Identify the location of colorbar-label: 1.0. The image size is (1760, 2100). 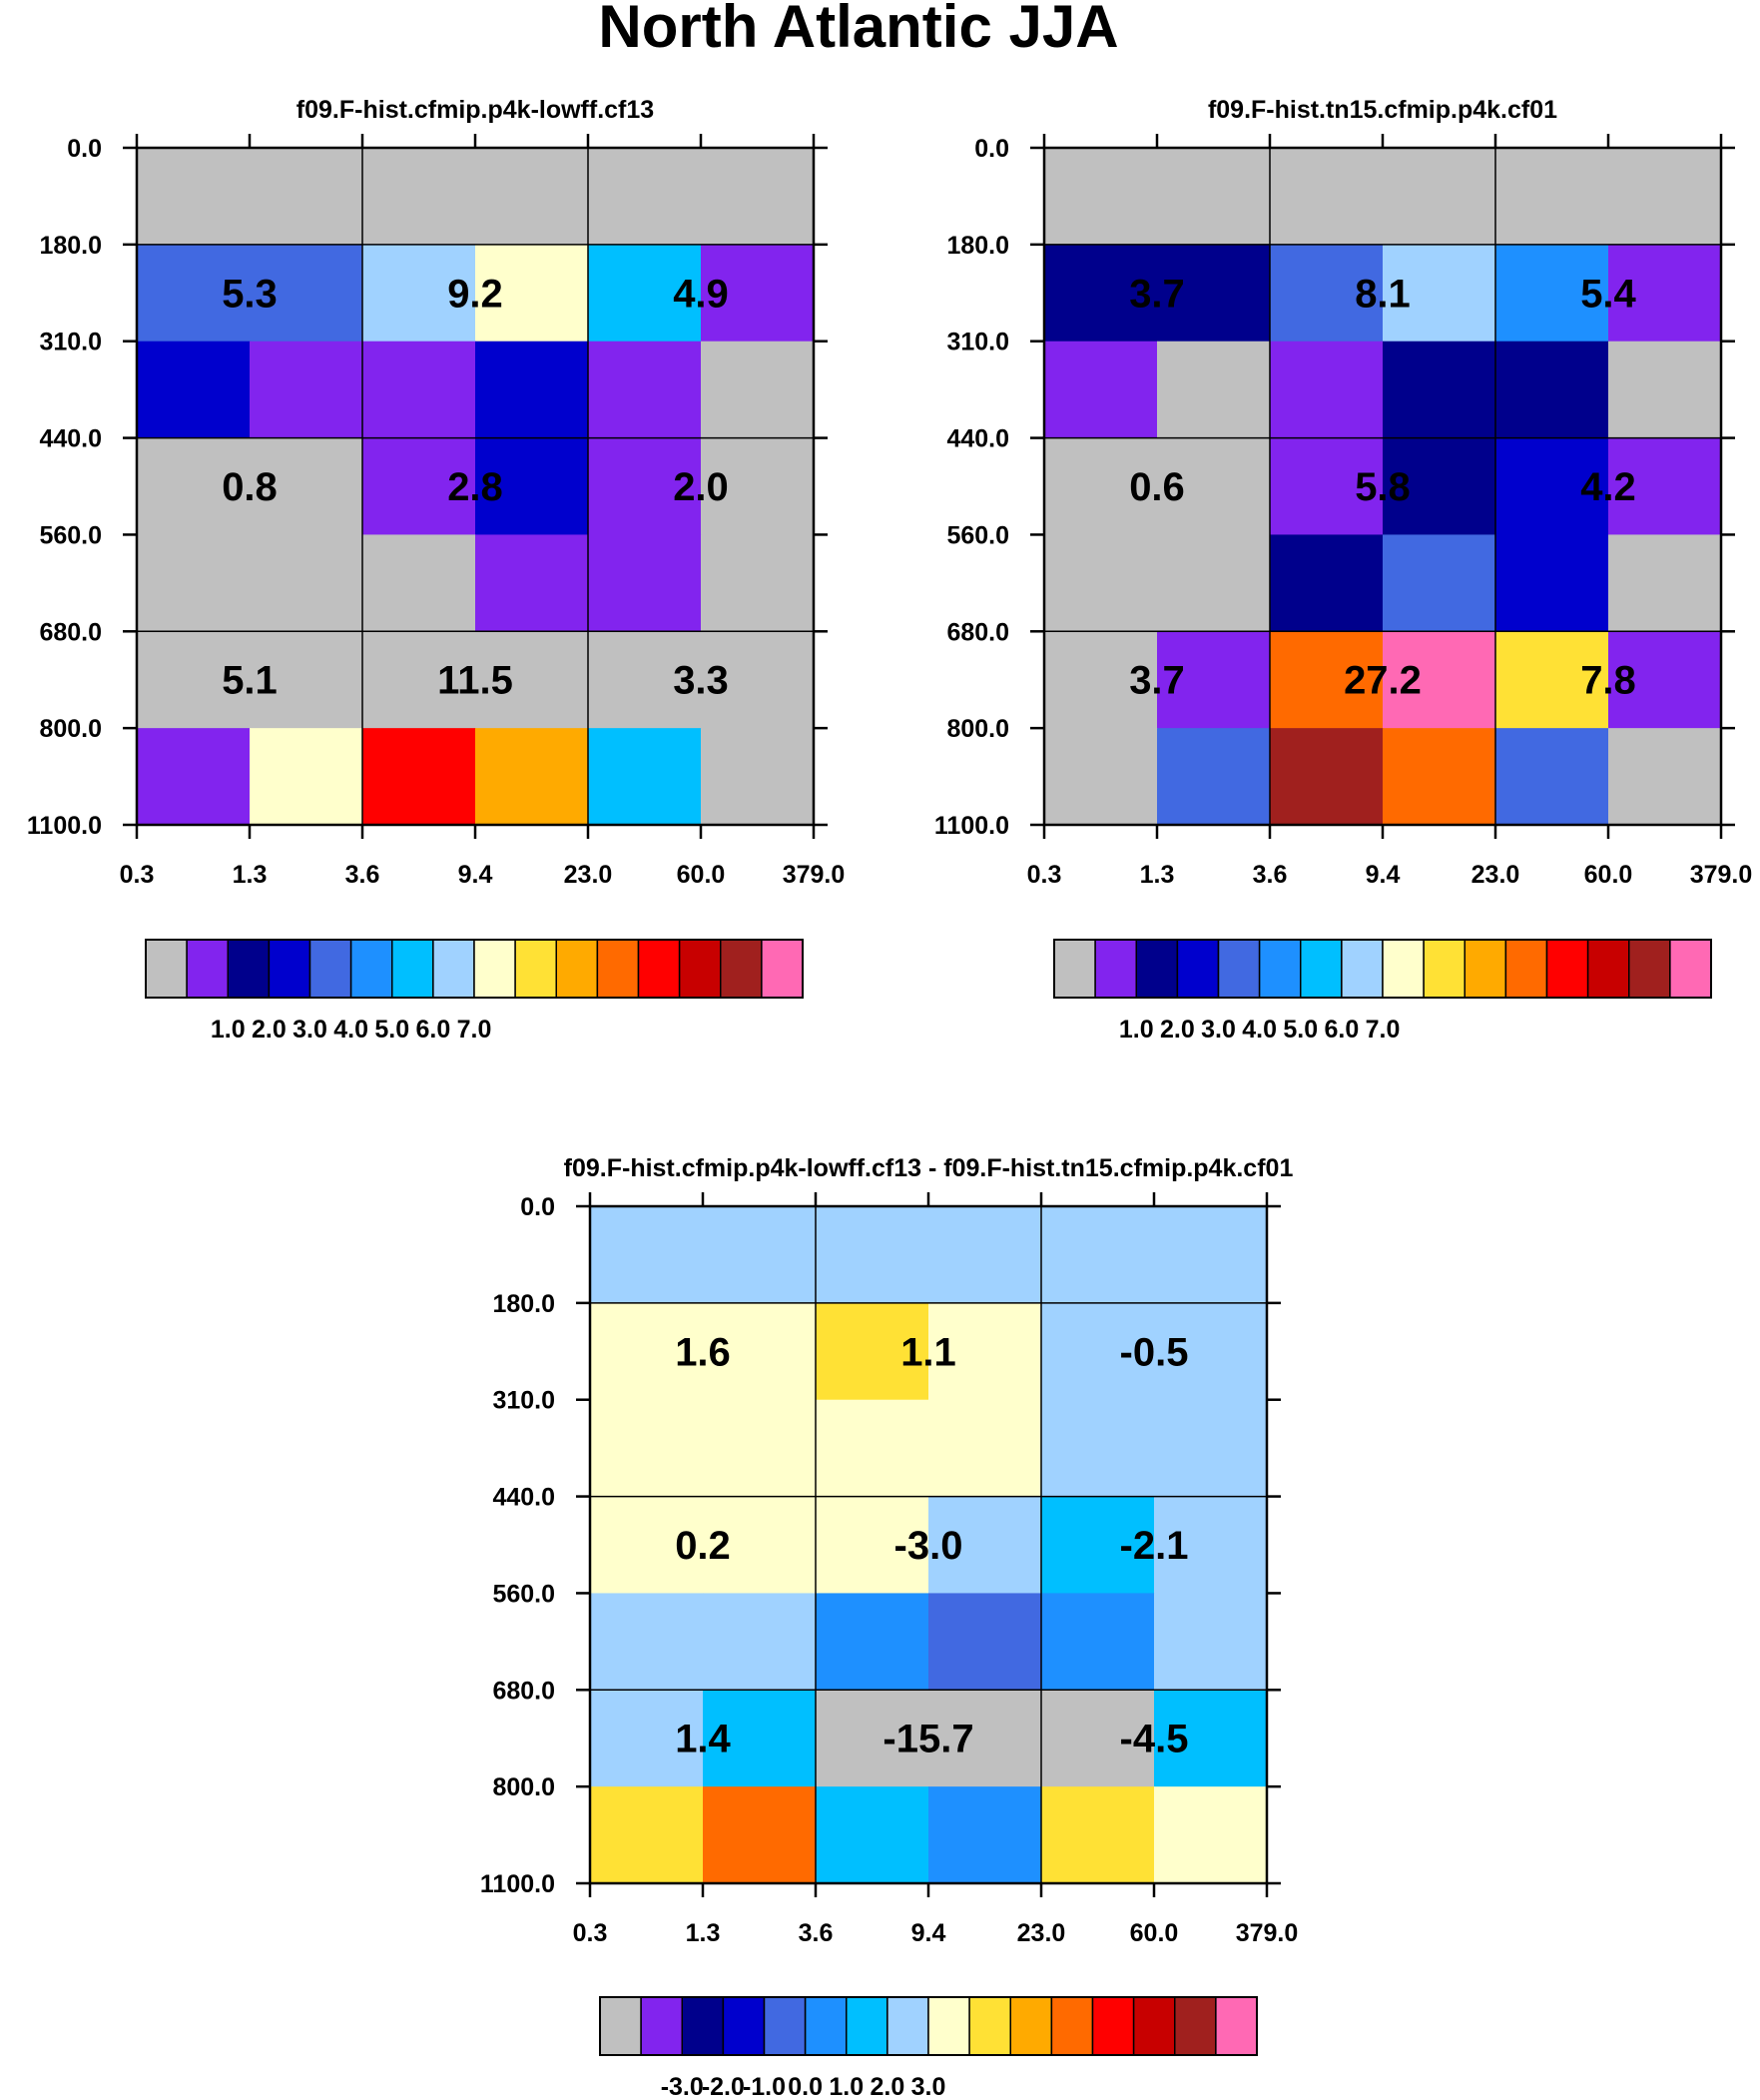
(228, 1030).